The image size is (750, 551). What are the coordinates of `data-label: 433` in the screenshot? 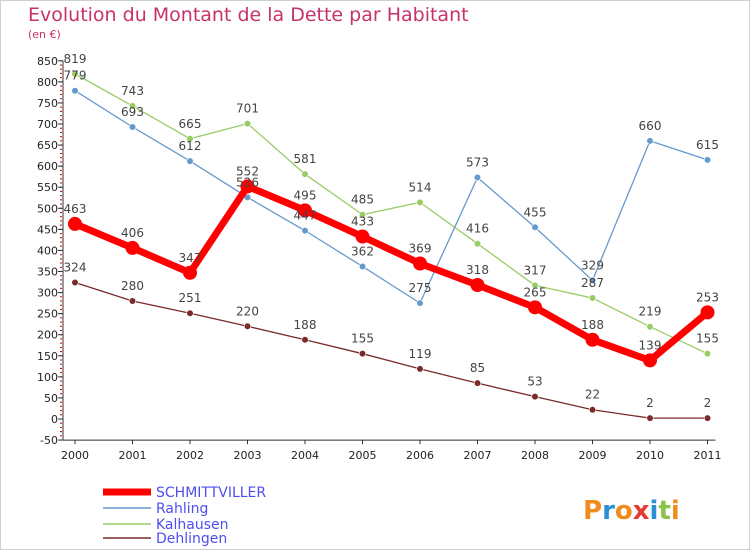 It's located at (362, 222).